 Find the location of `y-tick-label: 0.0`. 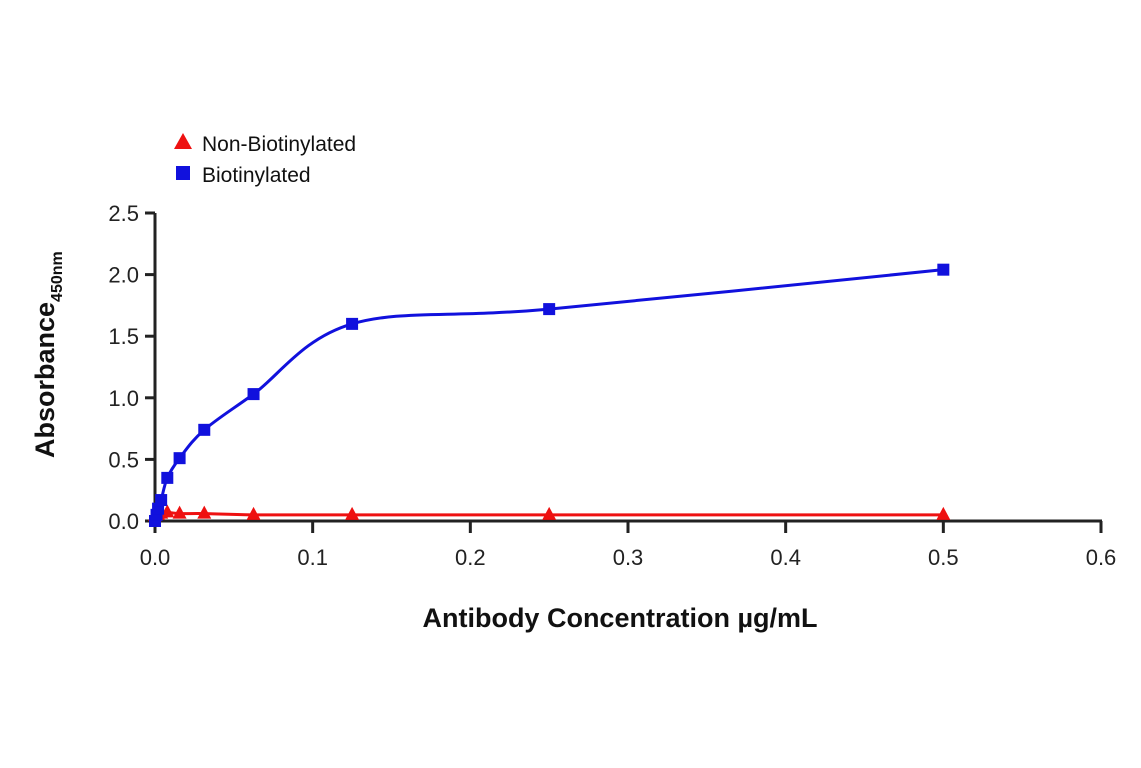

y-tick-label: 0.0 is located at coordinates (123, 521).